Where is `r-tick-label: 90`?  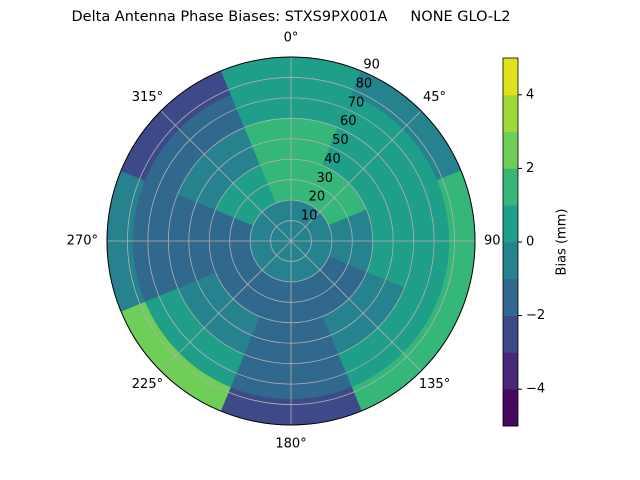
r-tick-label: 90 is located at coordinates (371, 65).